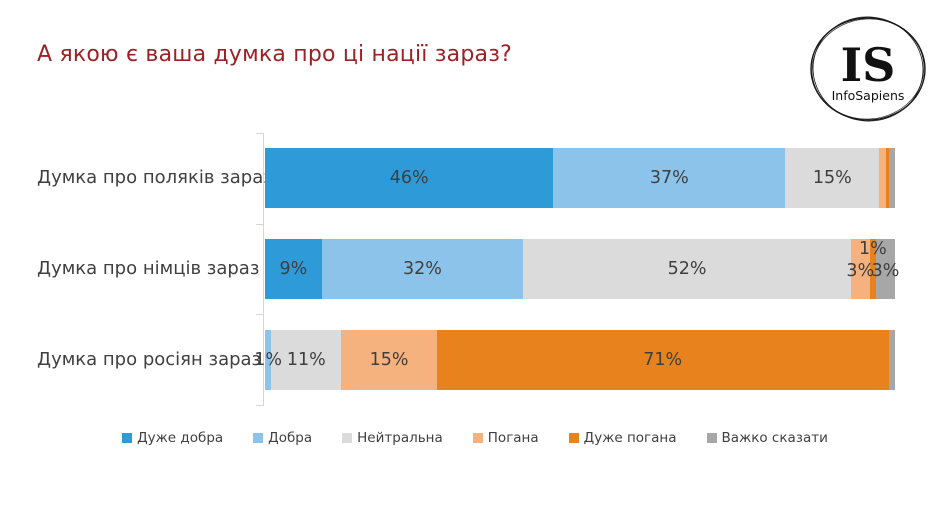  What do you see at coordinates (274, 54) in the screenshot?
I see `chart-title: А якою є ваша думка про ці нації зараз?` at bounding box center [274, 54].